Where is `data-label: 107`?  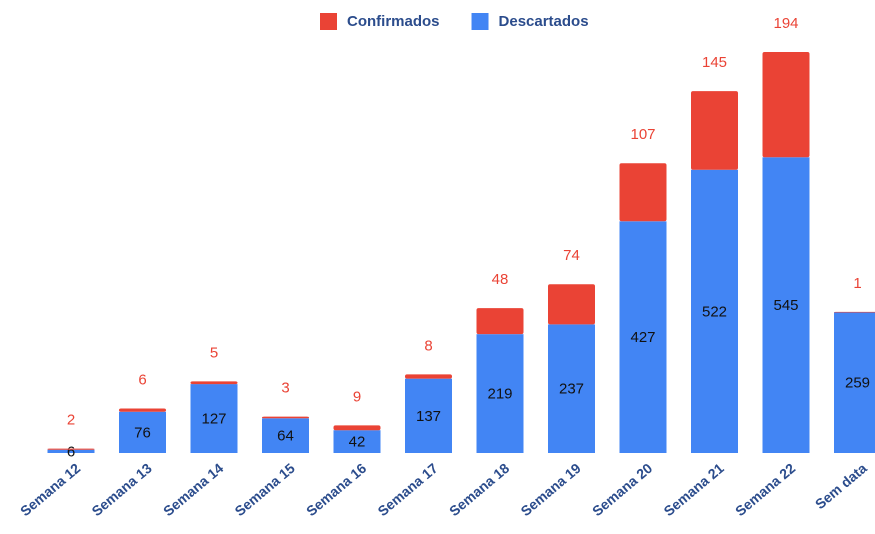 data-label: 107 is located at coordinates (642, 134).